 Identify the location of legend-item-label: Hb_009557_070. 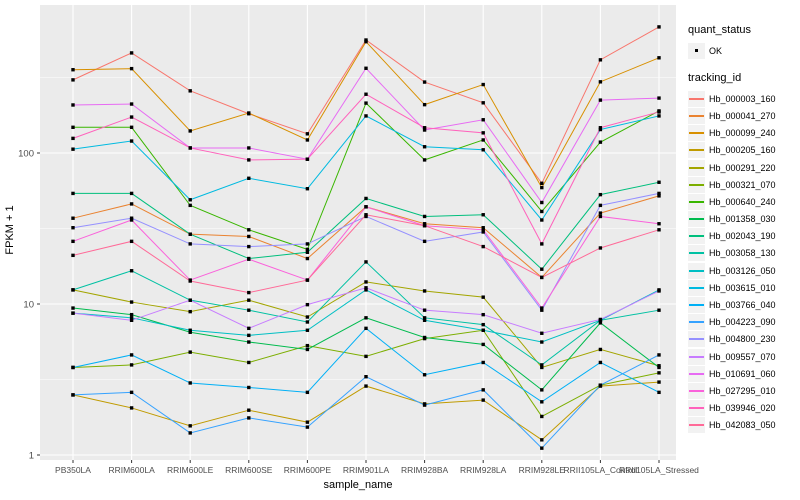
(742, 356).